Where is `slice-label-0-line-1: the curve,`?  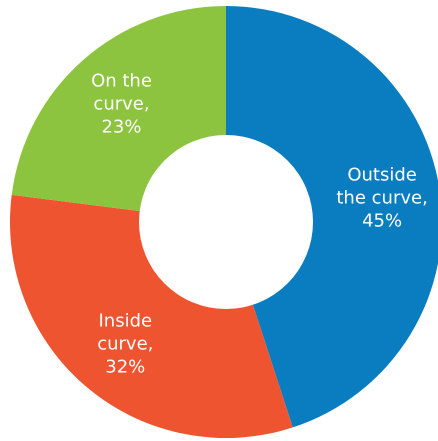 slice-label-0-line-1: the curve, is located at coordinates (381, 197).